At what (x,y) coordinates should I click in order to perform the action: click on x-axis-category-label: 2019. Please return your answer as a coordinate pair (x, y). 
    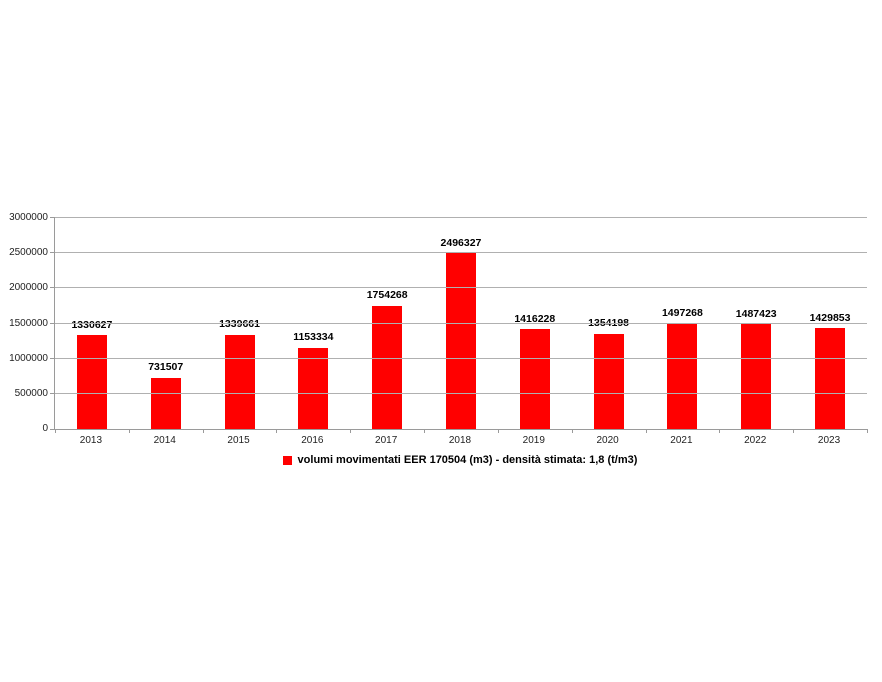
    Looking at the image, I should click on (533, 440).